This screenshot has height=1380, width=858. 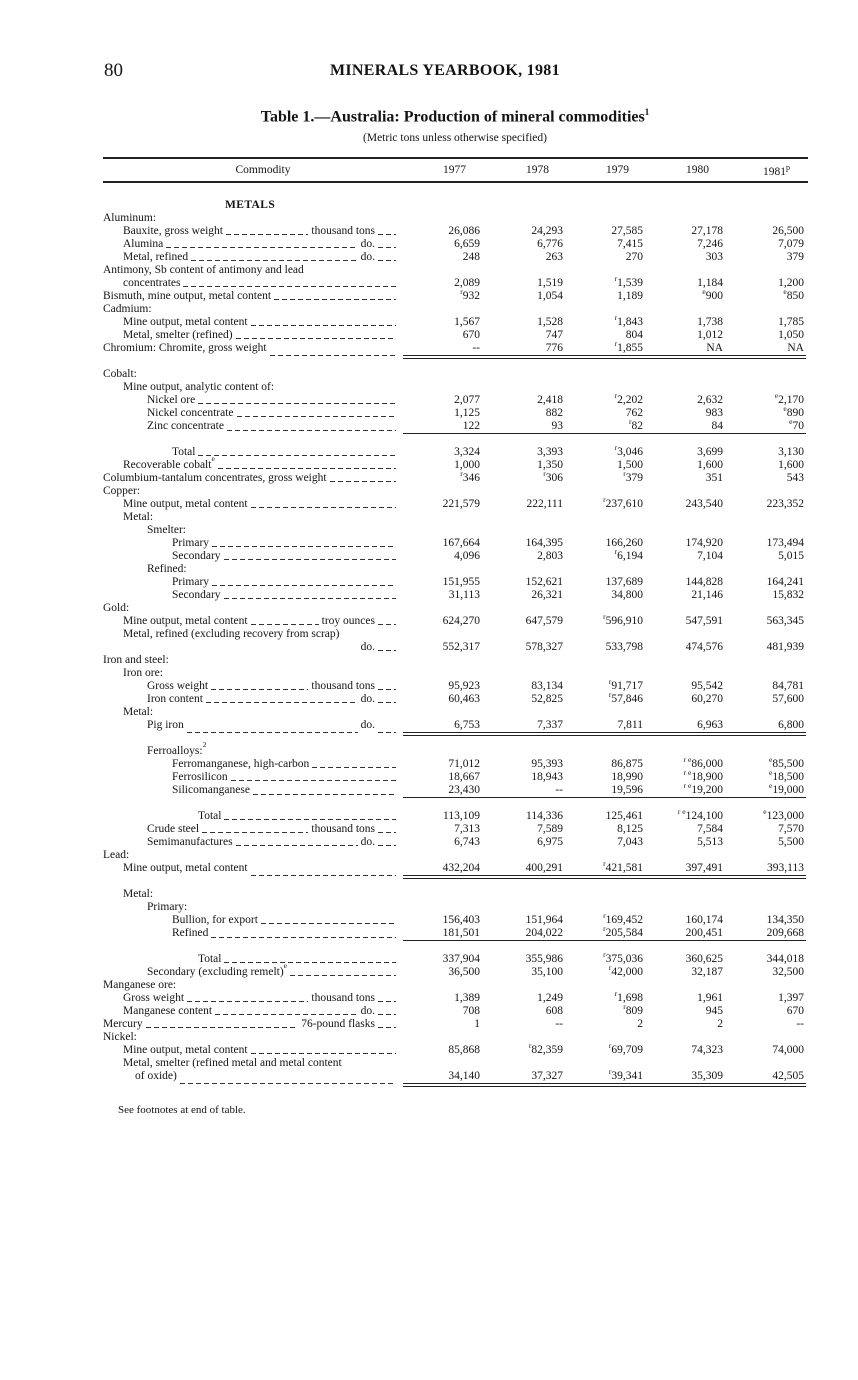 I want to click on value-cell-1981, so click(x=765, y=309).